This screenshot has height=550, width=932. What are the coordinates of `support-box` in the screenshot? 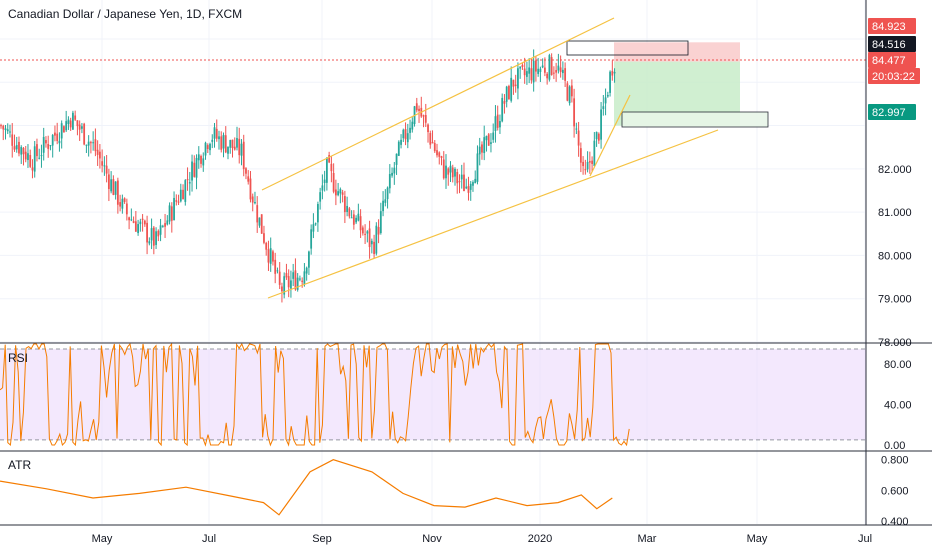 It's located at (695, 119).